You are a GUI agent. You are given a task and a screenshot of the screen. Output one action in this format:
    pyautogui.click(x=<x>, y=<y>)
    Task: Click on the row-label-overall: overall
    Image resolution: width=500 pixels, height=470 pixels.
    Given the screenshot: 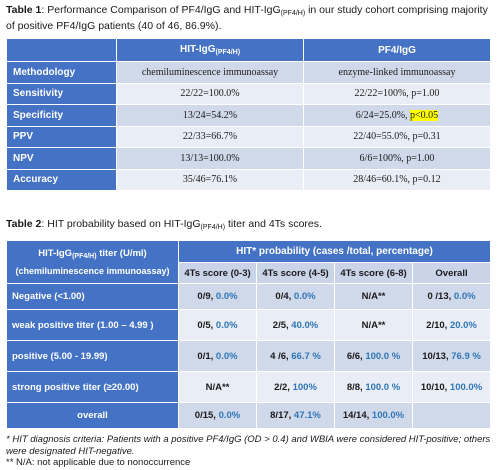 What is the action you would take?
    pyautogui.click(x=92, y=415)
    